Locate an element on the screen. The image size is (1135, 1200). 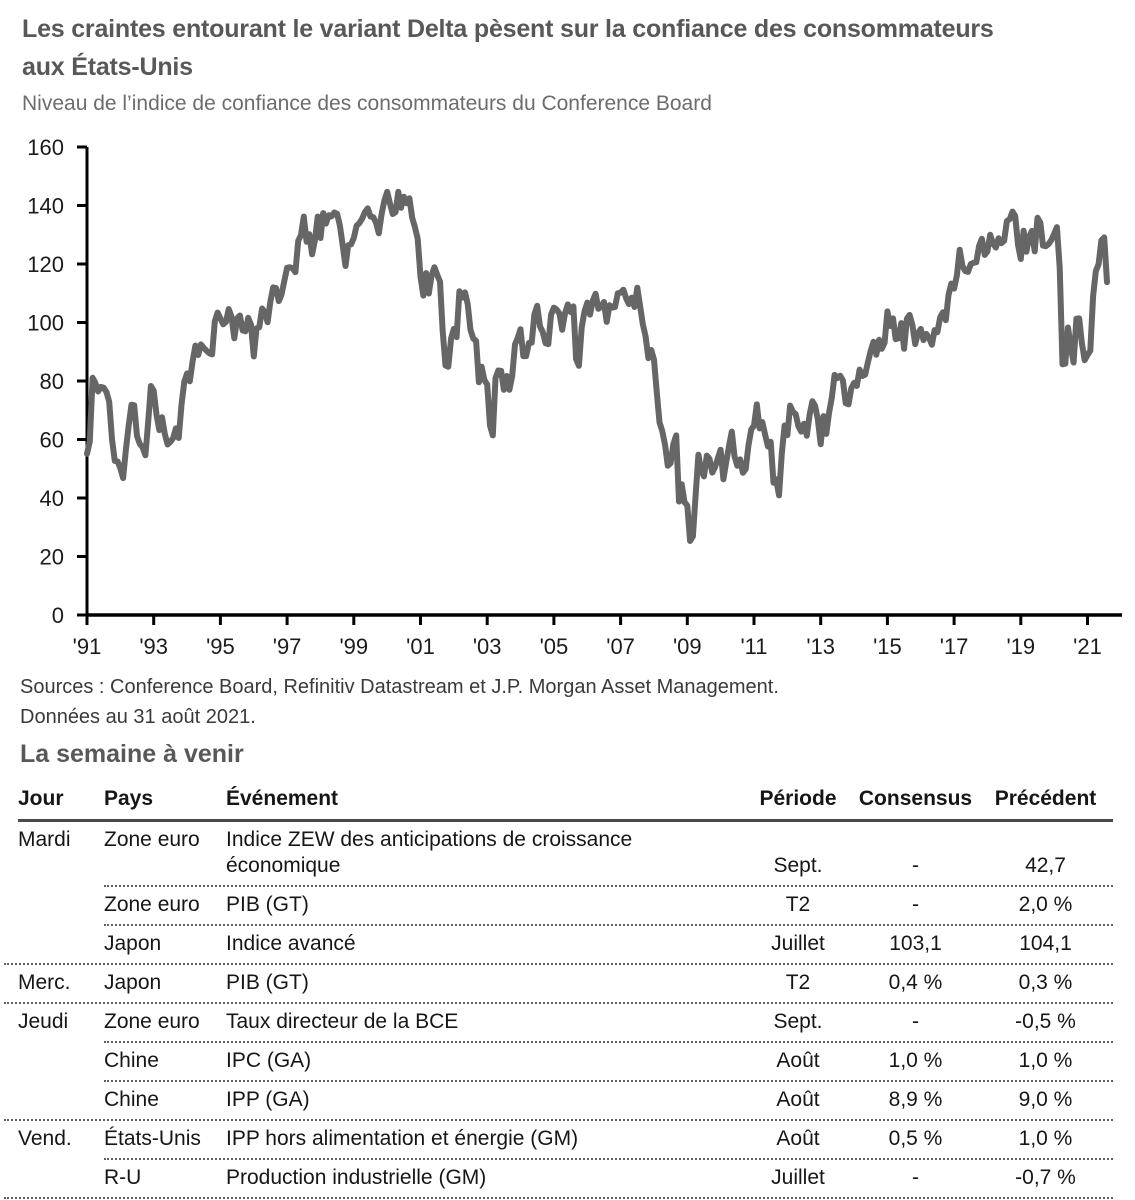
x-tick-label: '17 is located at coordinates (954, 646).